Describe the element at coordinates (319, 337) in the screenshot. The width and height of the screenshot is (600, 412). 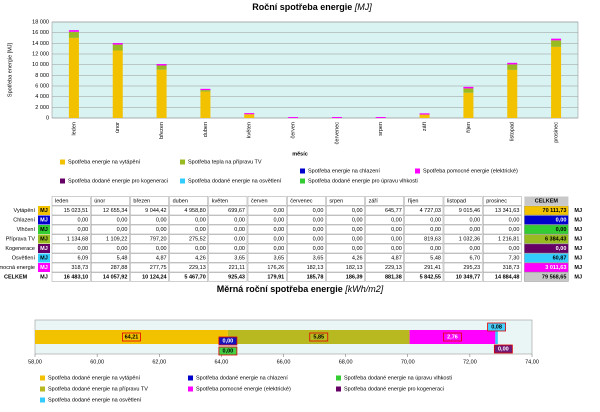
I see `value-label-box` at that location.